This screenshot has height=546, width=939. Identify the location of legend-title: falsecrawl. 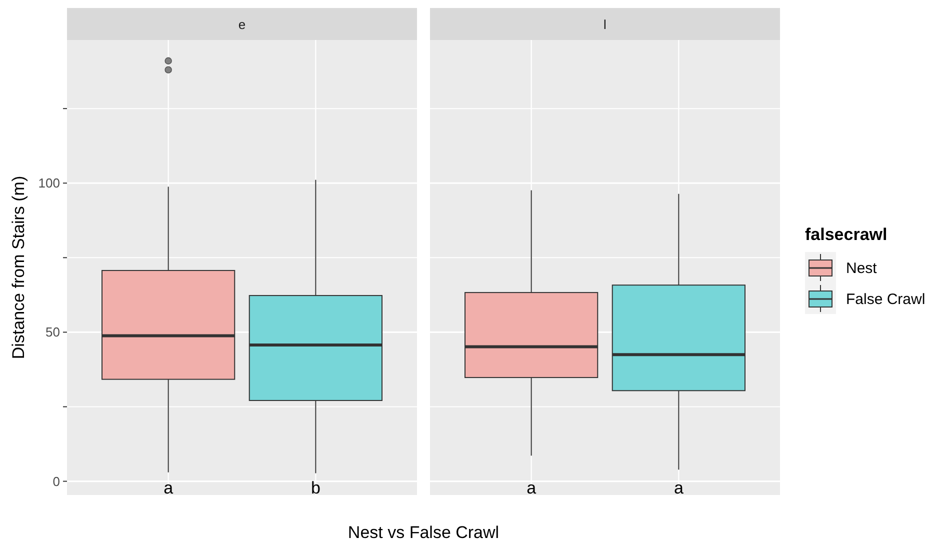
(846, 234).